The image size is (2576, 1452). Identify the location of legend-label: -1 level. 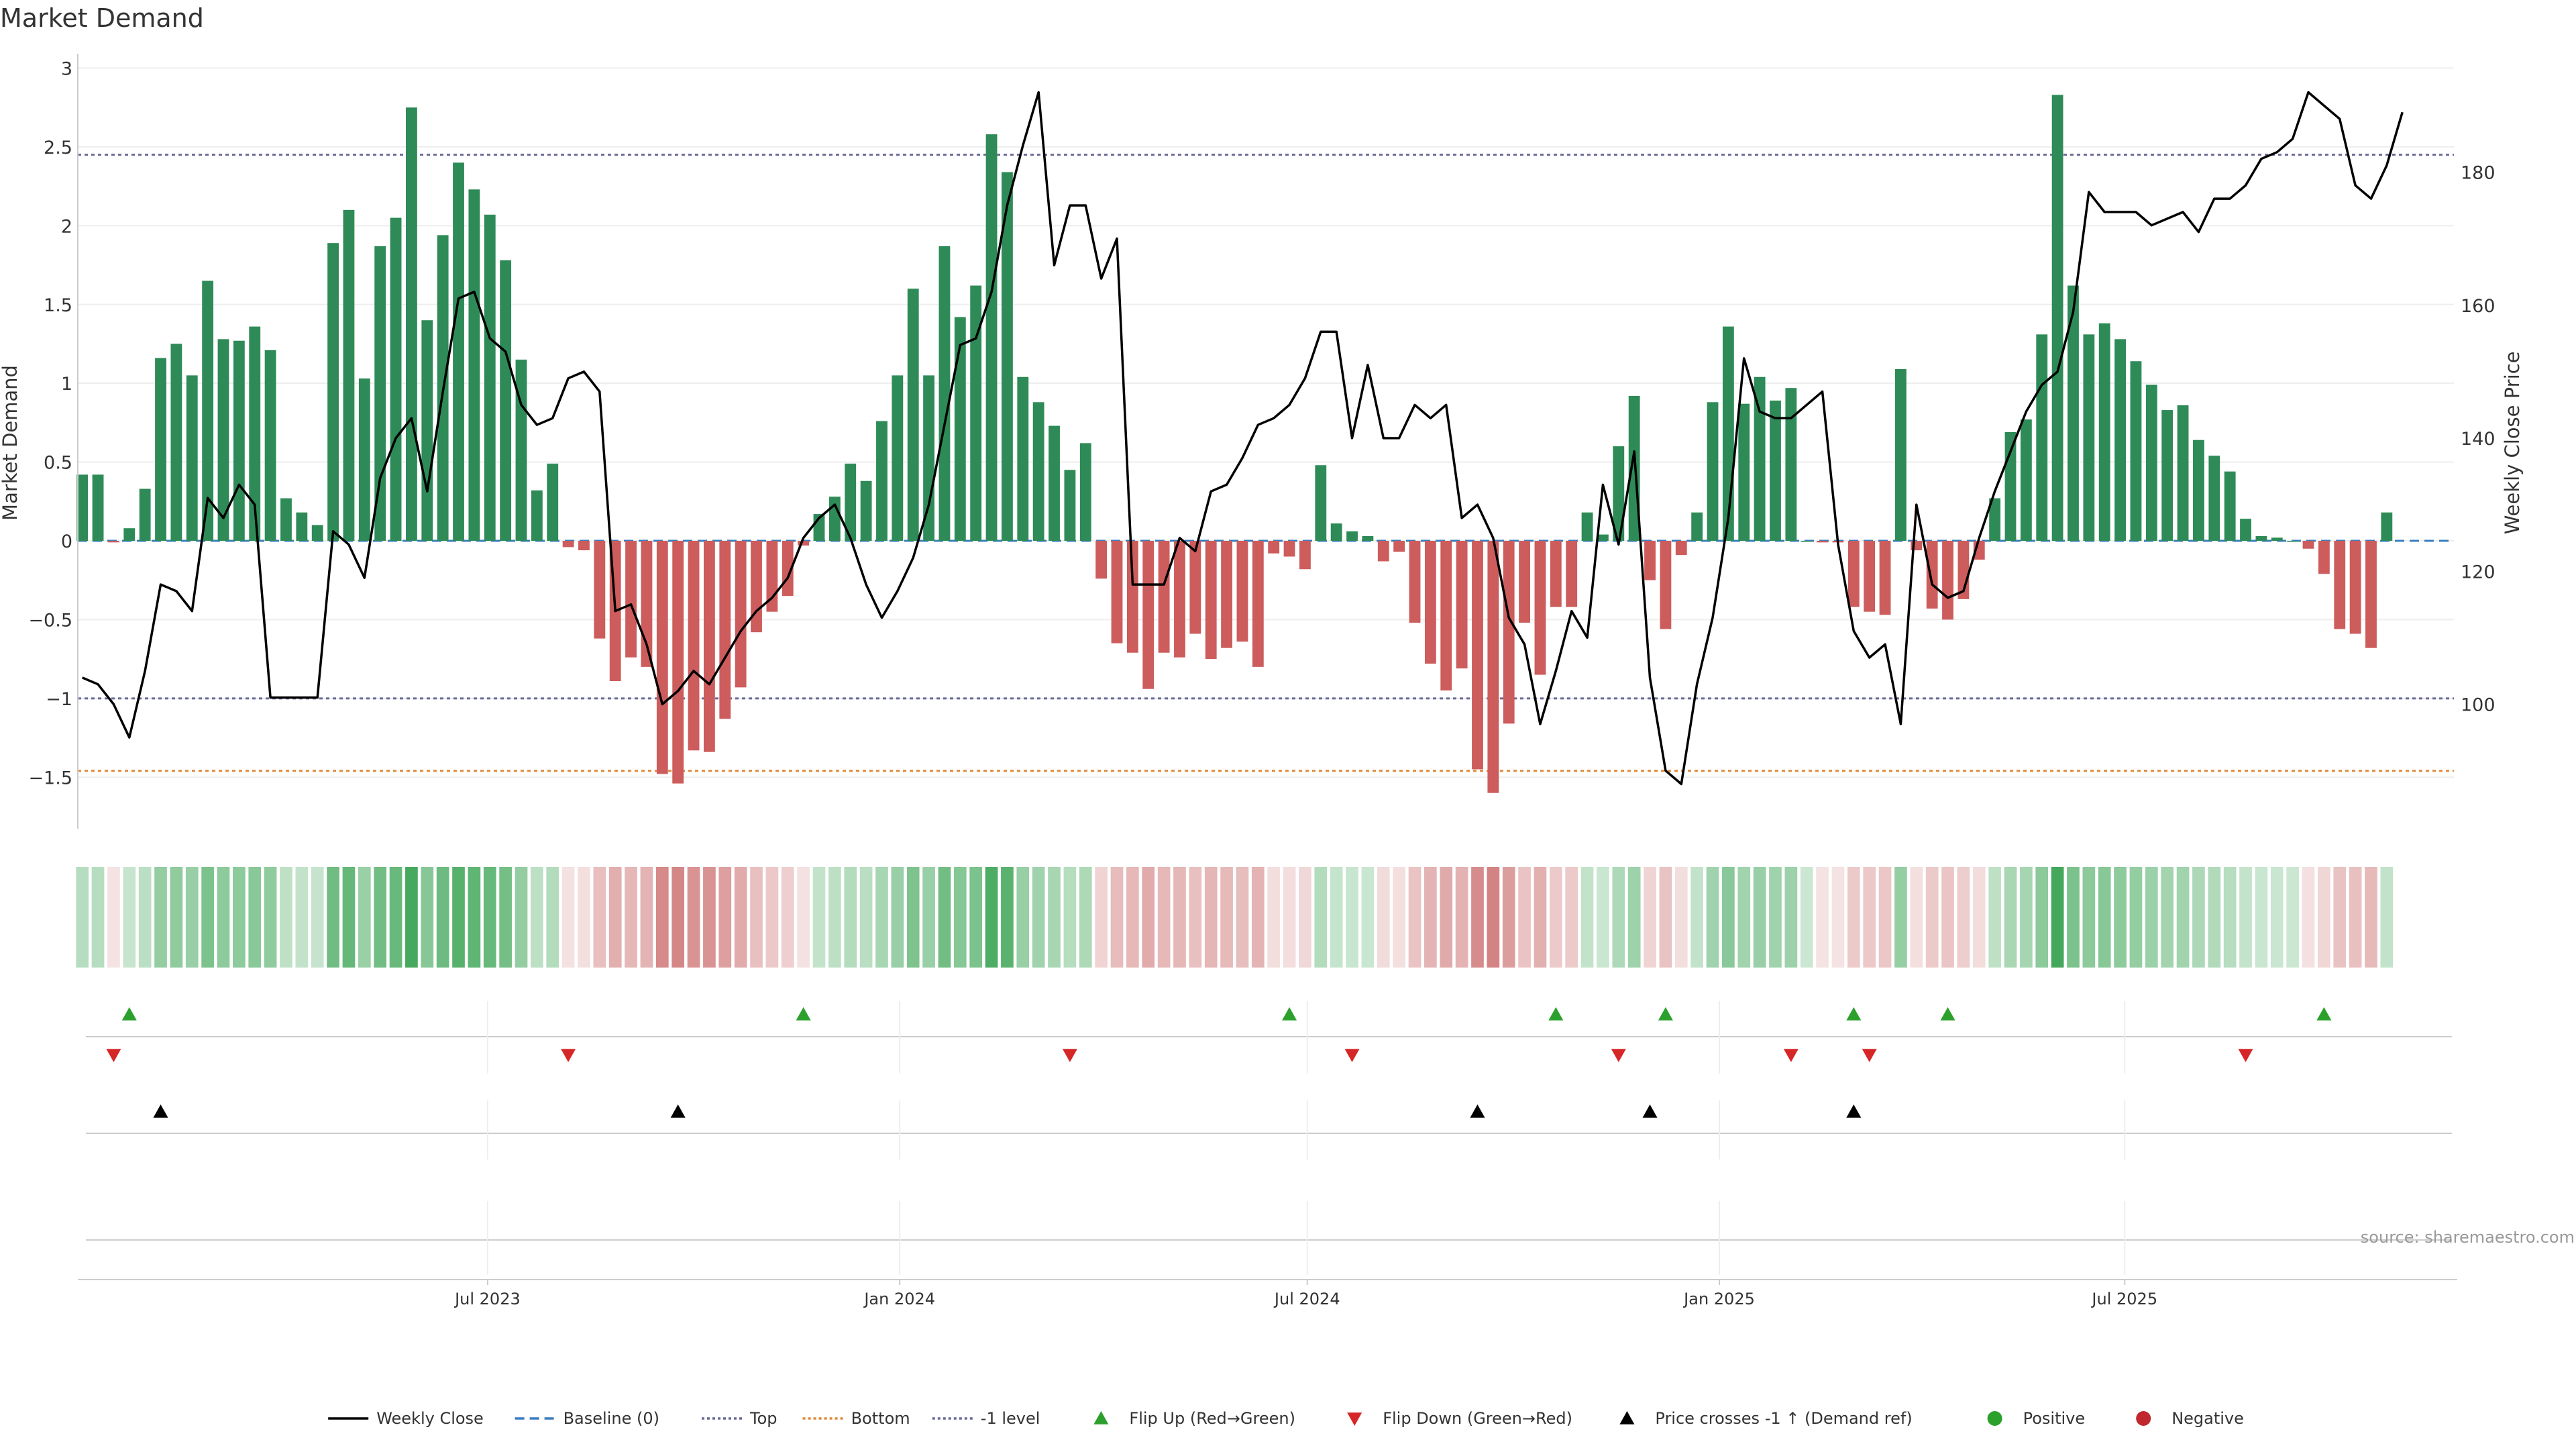
(1010, 1419).